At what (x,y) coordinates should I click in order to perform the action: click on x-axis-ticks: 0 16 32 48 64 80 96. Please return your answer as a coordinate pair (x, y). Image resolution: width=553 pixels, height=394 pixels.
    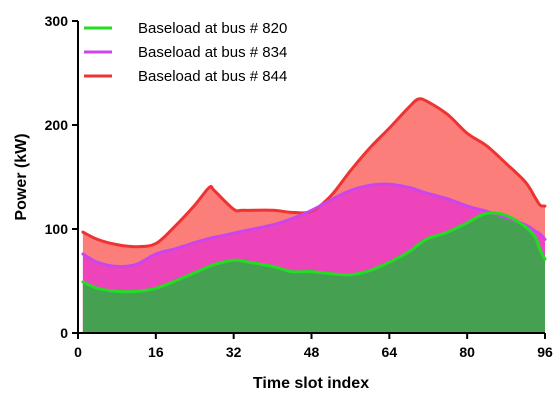
    Looking at the image, I should click on (313, 346).